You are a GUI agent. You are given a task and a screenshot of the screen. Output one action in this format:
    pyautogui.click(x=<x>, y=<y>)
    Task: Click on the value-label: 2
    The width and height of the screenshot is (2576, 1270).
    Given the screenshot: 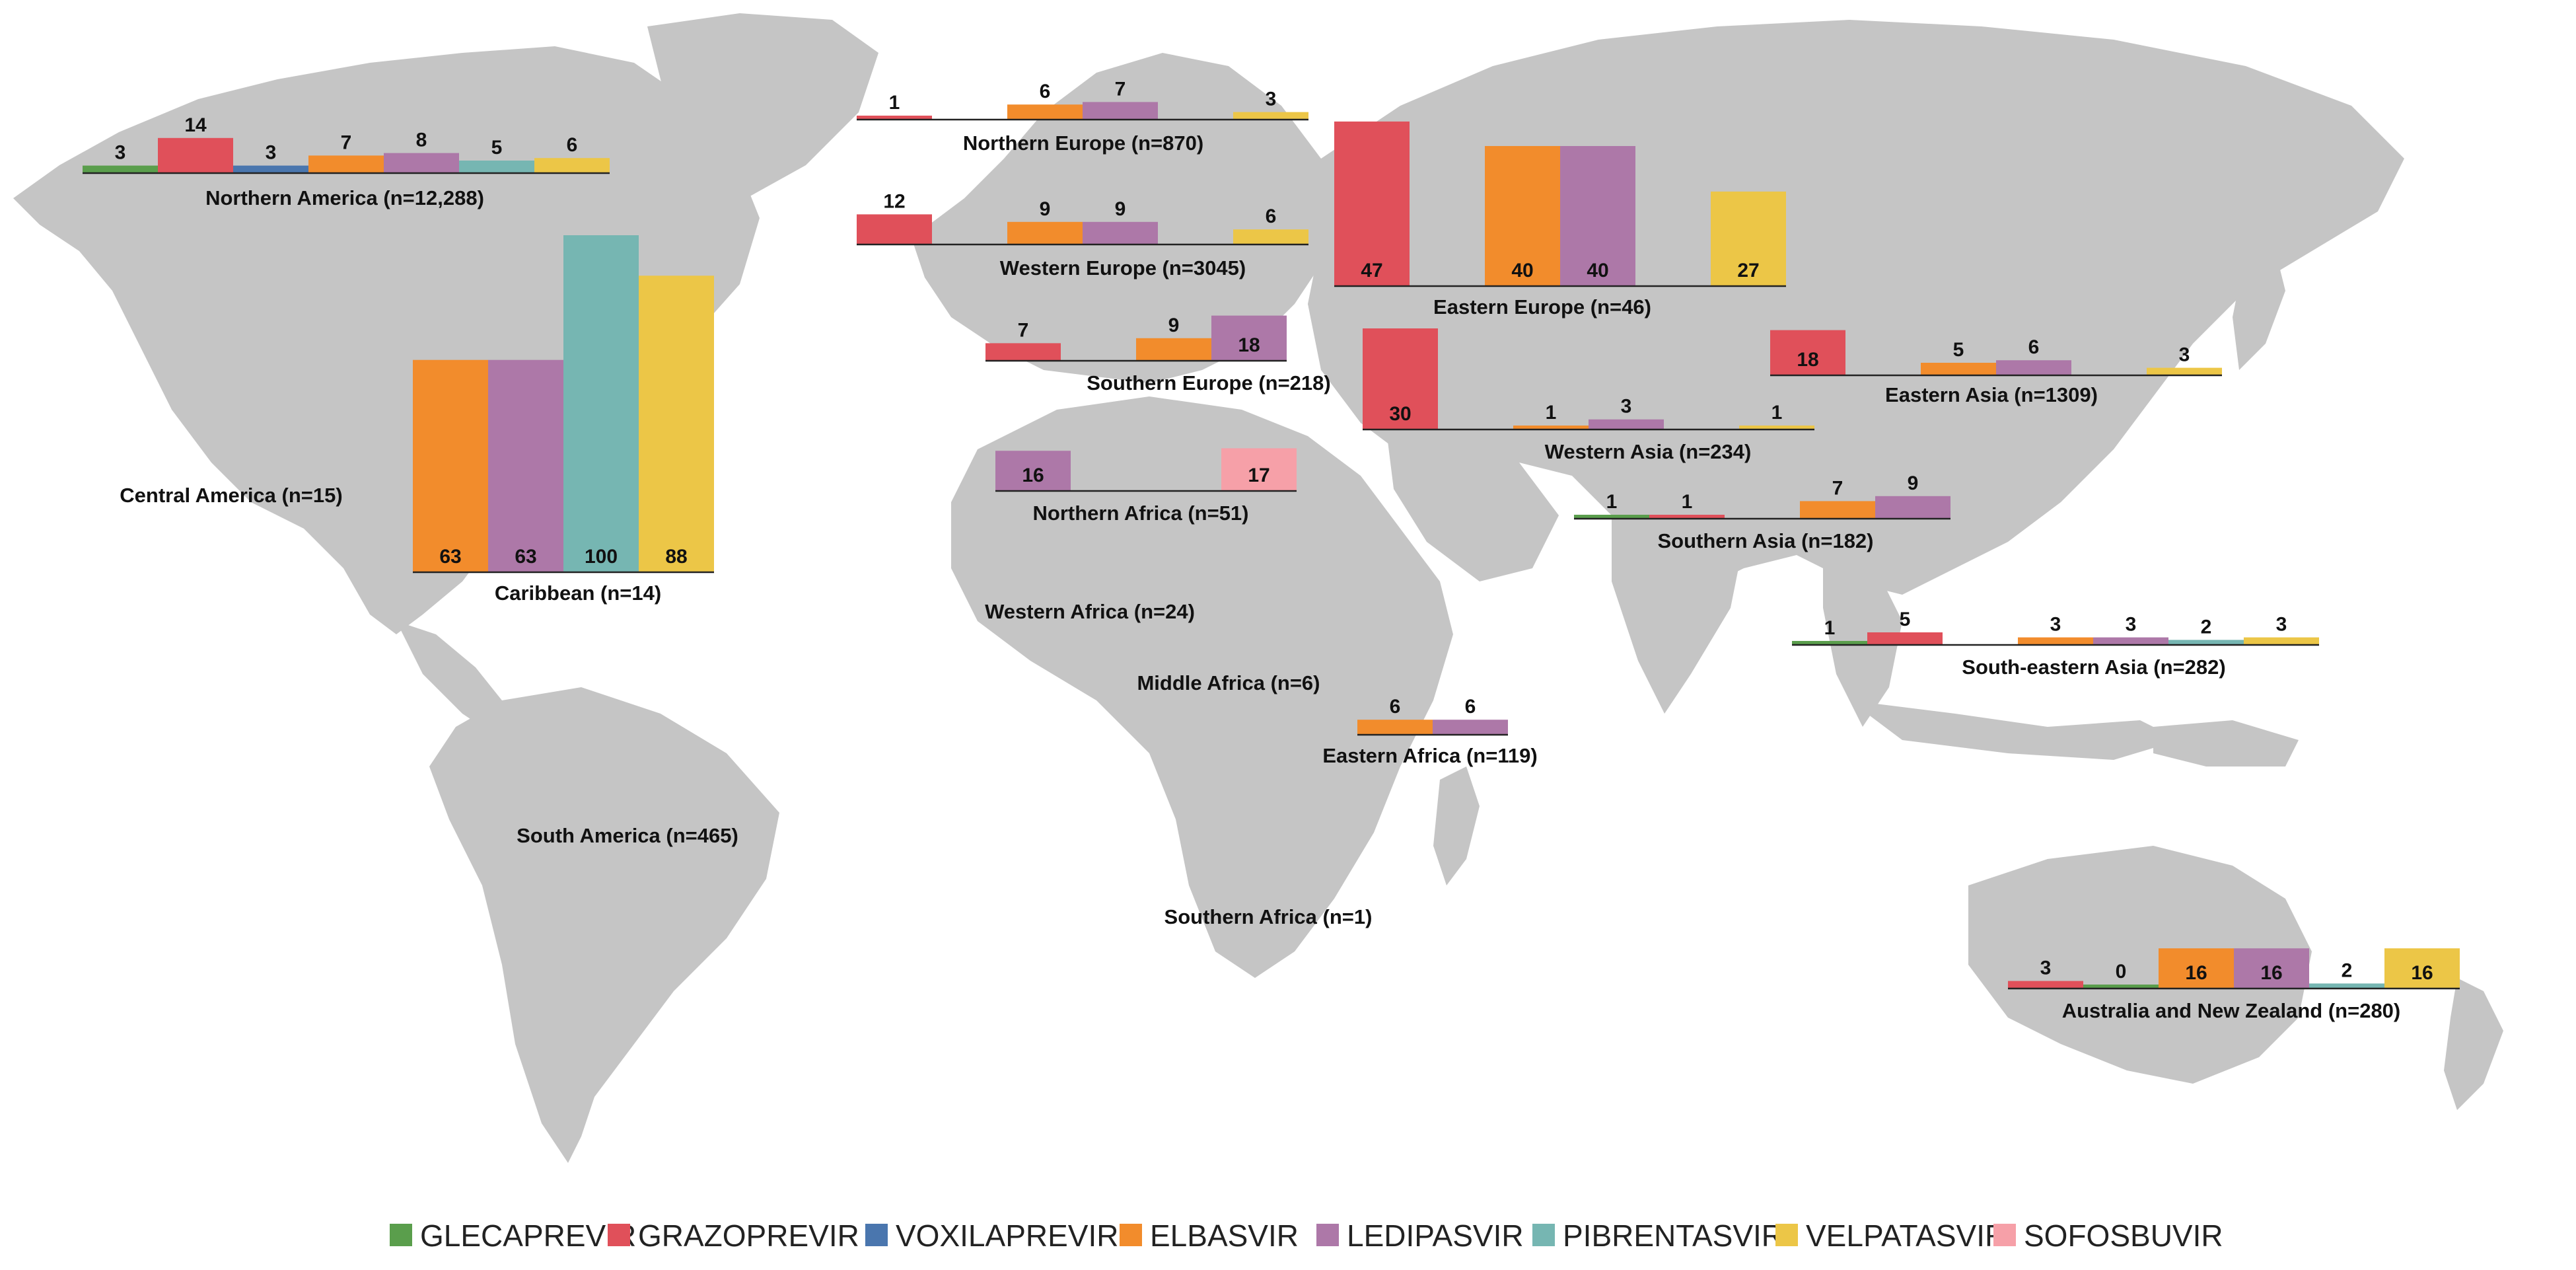 What is the action you would take?
    pyautogui.click(x=2206, y=627)
    